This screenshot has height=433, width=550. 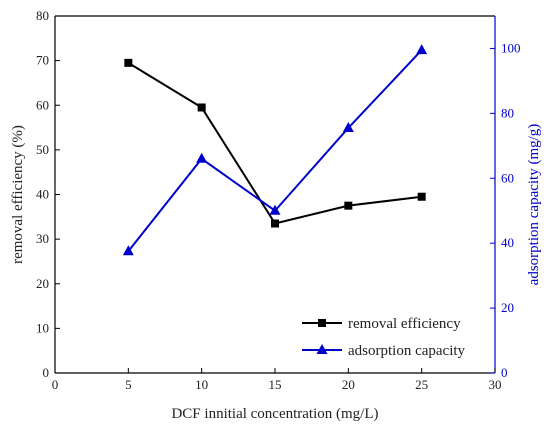 What do you see at coordinates (505, 210) in the screenshot?
I see `y-axis-right: 0 20 40 60 80 100` at bounding box center [505, 210].